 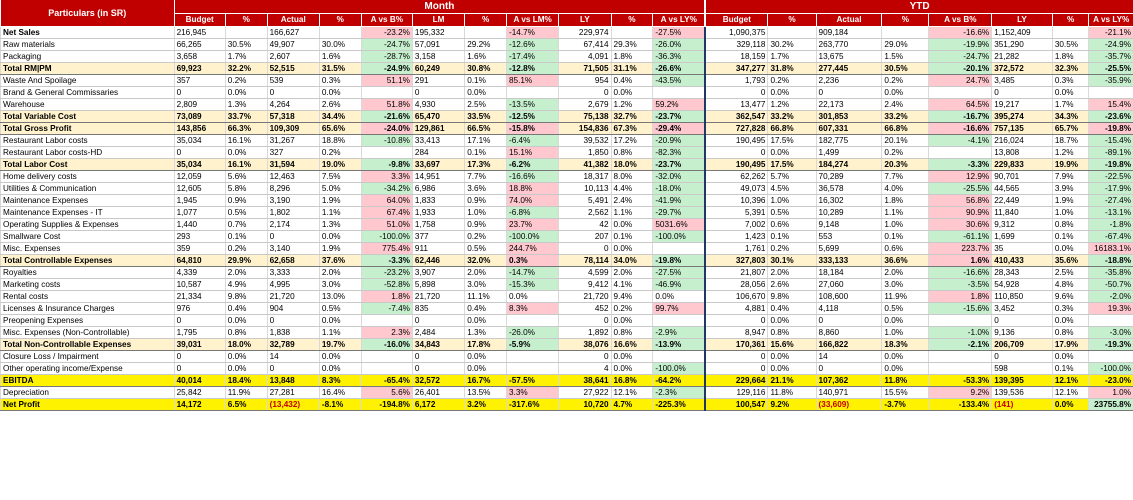 I want to click on table-cell: 5031.6%, so click(x=679, y=224).